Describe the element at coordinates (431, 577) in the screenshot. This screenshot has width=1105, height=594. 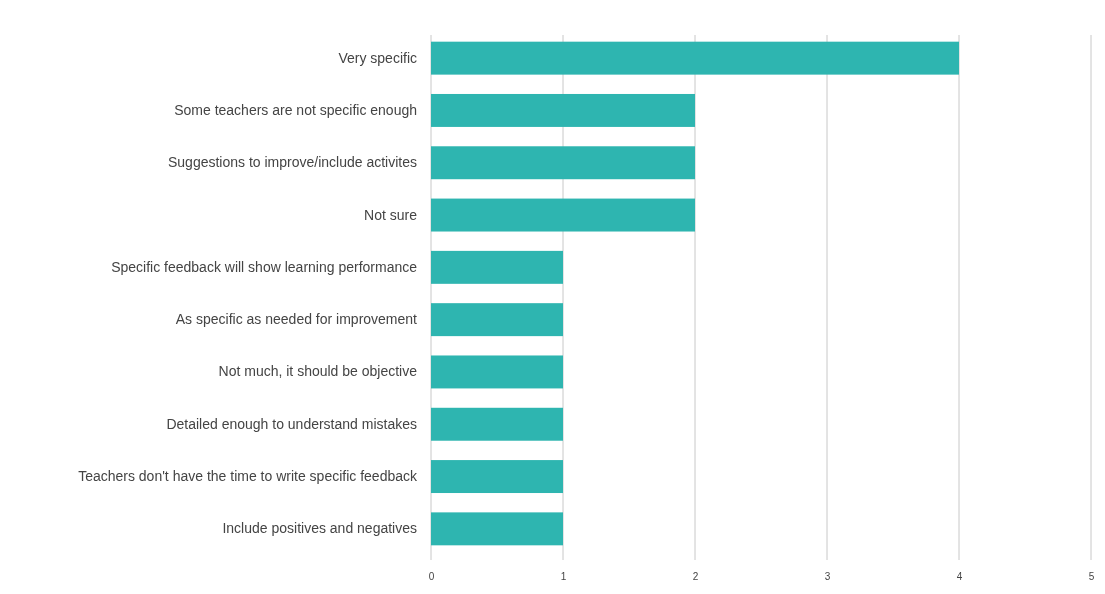
I see `x-tick-label: 0` at that location.